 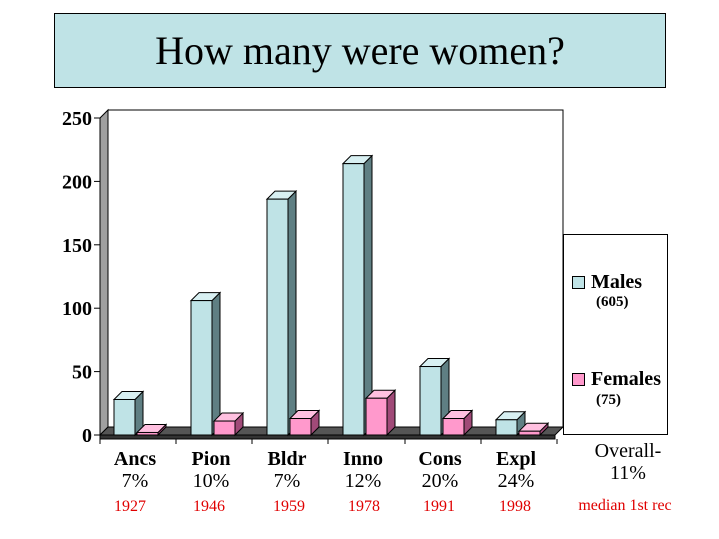 I want to click on category-label: Bldr 7%, so click(x=287, y=470).